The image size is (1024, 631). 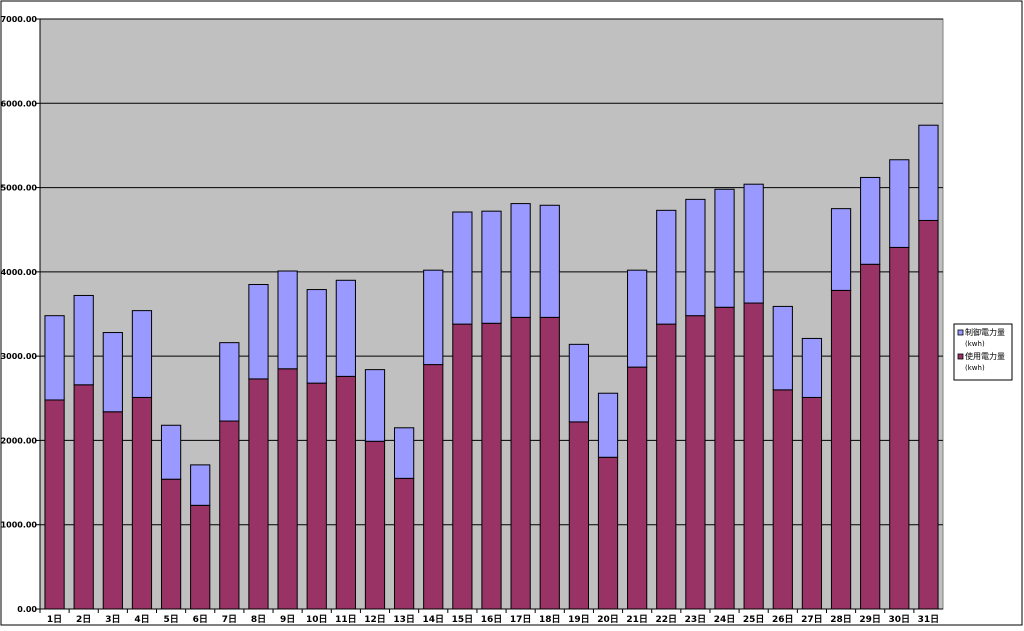 I want to click on y-tick-label: 2000.00, so click(x=19, y=440).